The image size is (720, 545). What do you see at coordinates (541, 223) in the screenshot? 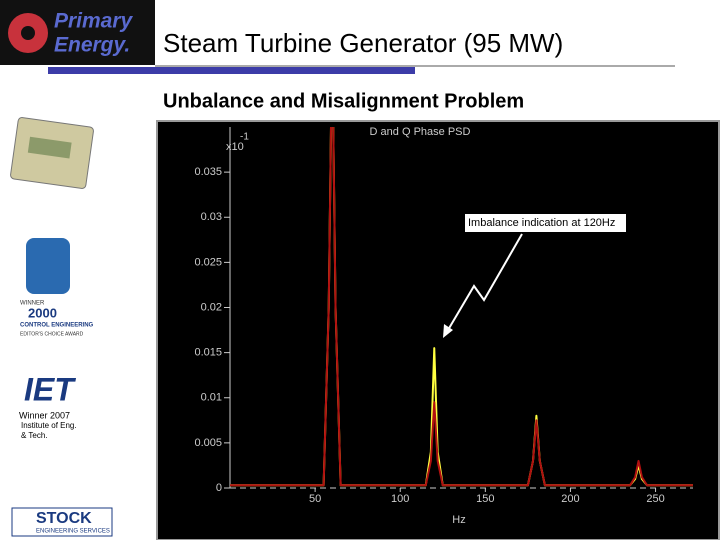
I see `annotation: Imbalance indication at 120Hz` at bounding box center [541, 223].